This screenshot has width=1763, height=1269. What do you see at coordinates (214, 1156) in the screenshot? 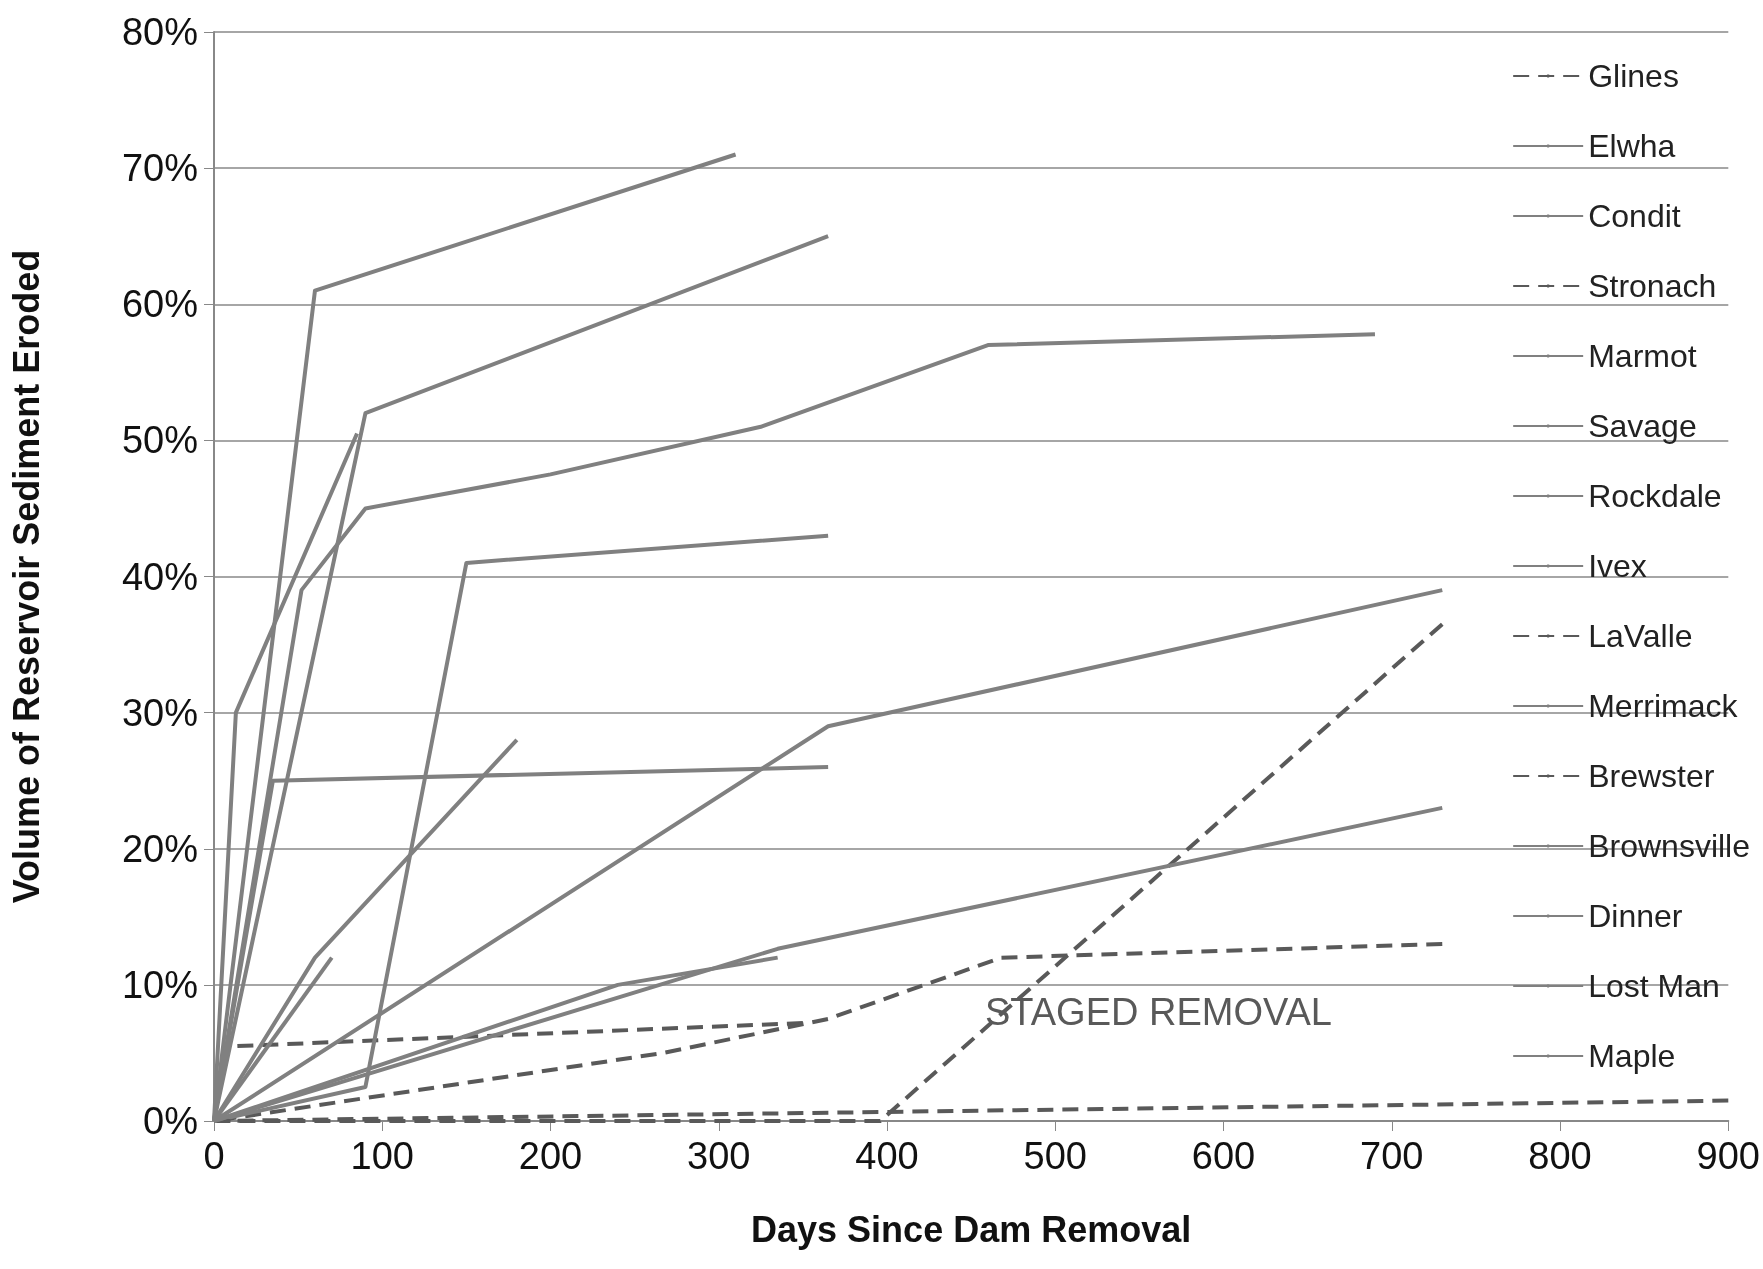
I see `x-tick-label: 0` at bounding box center [214, 1156].